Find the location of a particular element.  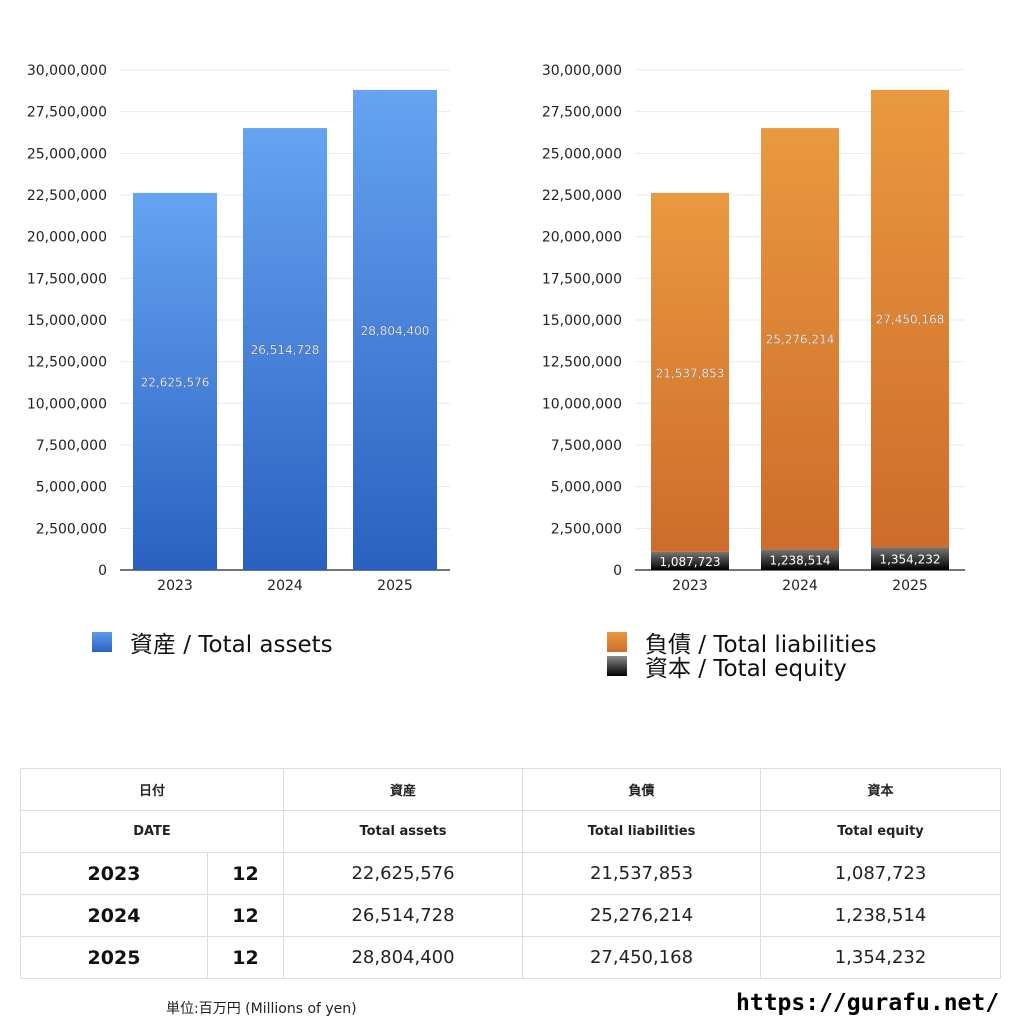

table-row: 2024 12 26,514,728 25,276,214 1,238,514 is located at coordinates (511, 915).